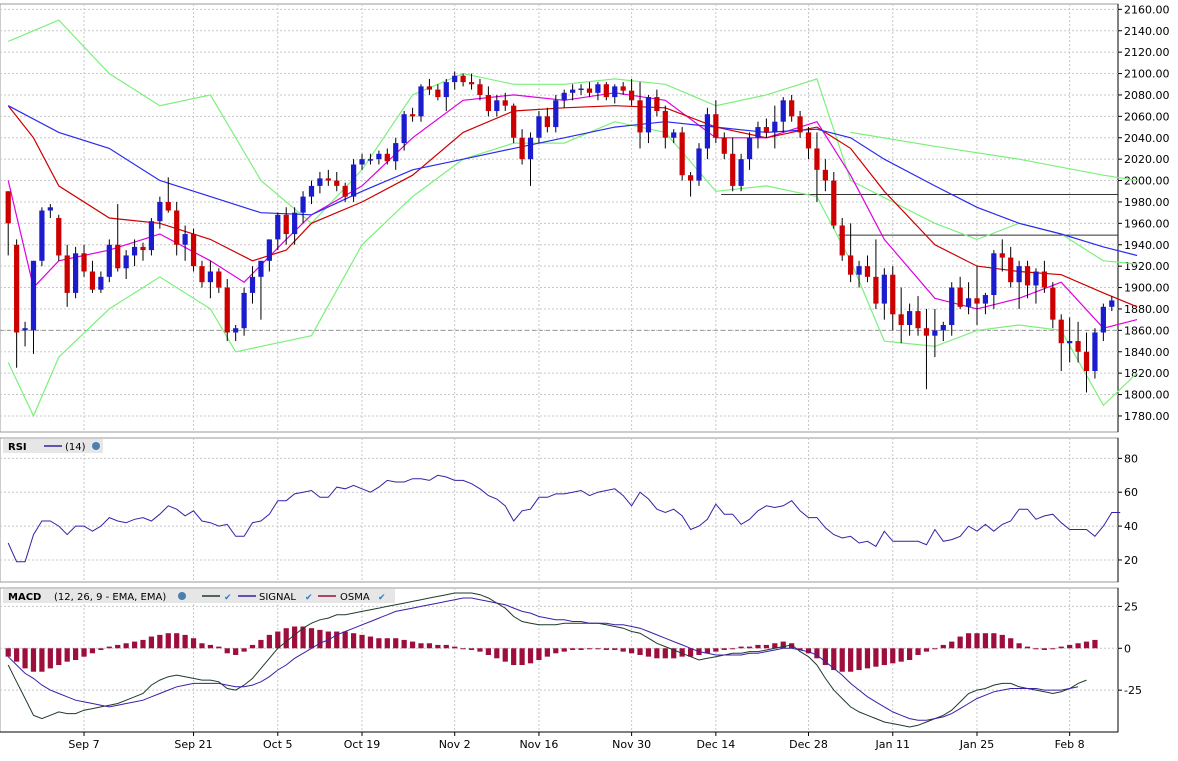  I want to click on price-y-tick-label: 2020.00, so click(1147, 159).